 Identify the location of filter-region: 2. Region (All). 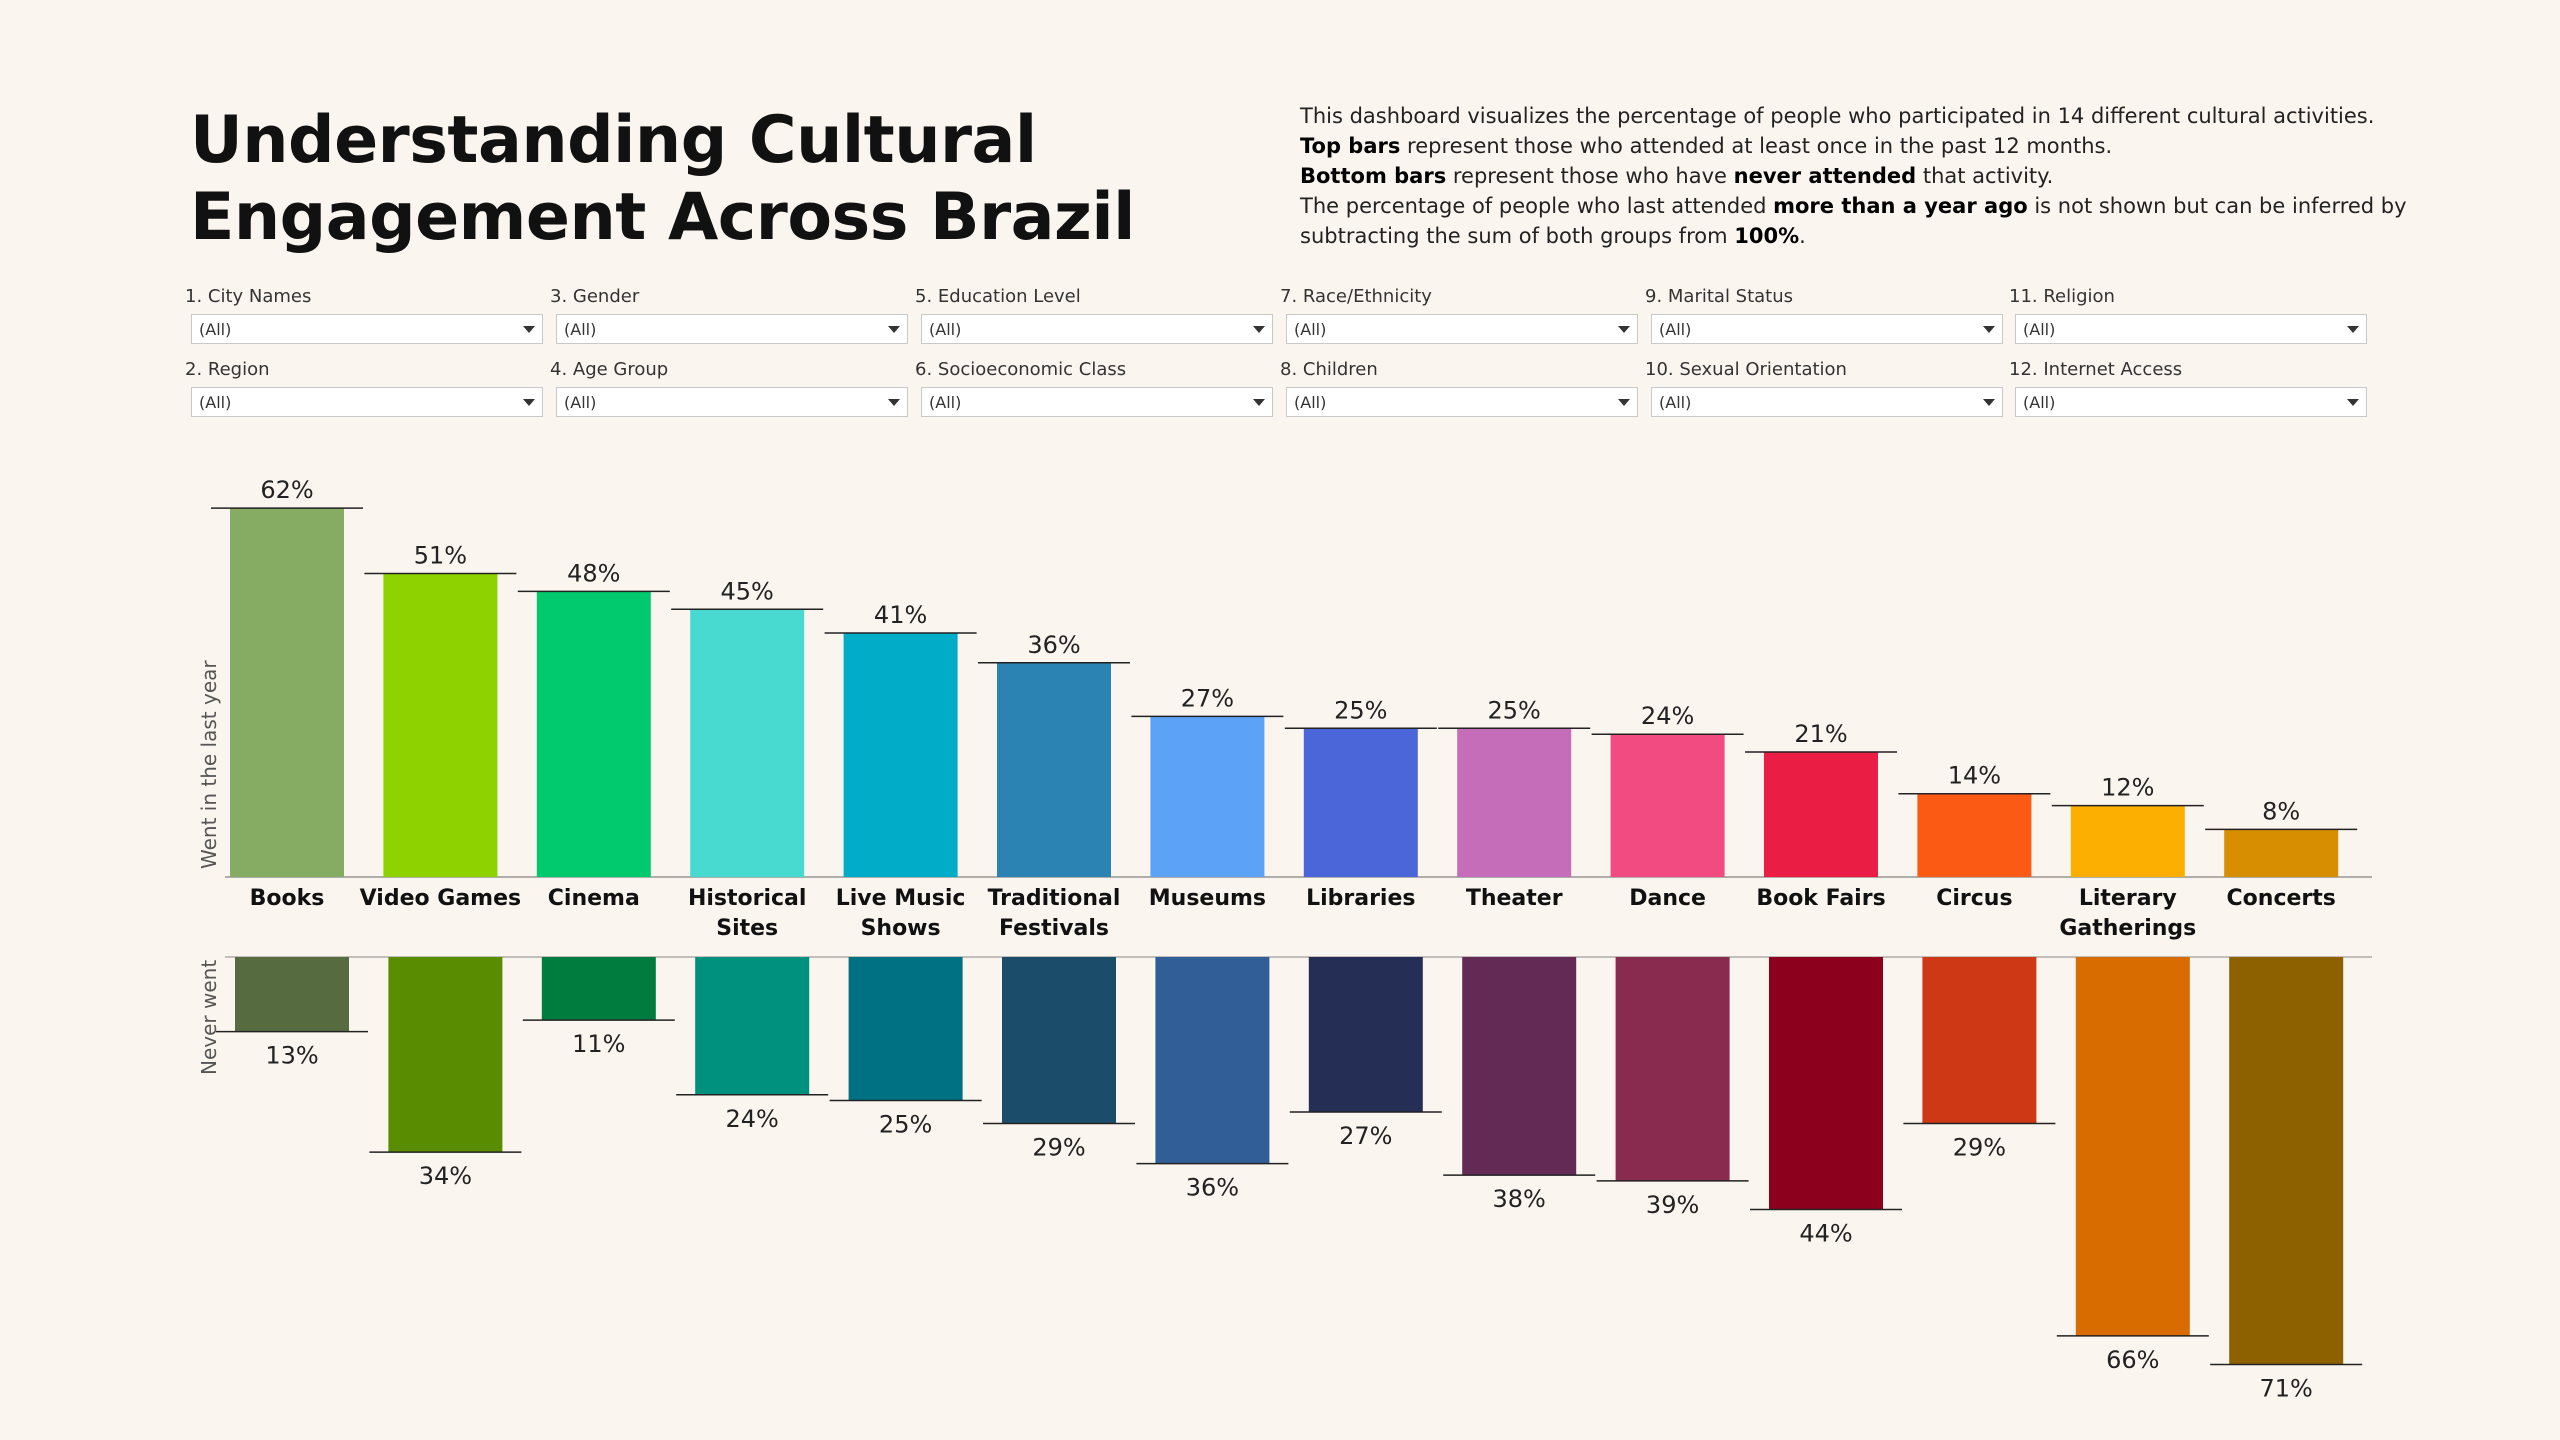
(364, 388).